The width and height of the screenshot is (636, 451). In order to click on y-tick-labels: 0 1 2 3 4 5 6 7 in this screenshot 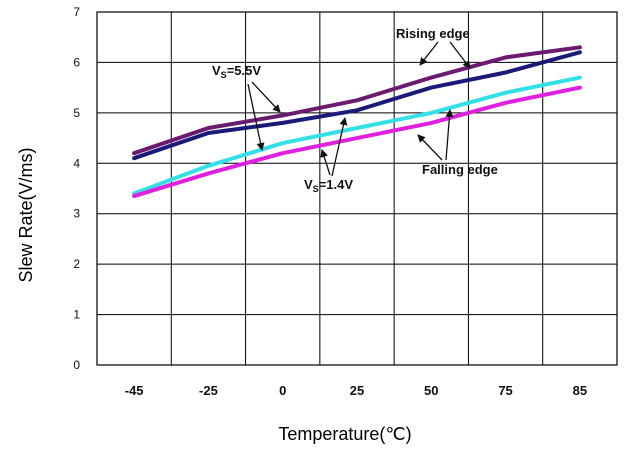, I will do `click(76, 188)`.